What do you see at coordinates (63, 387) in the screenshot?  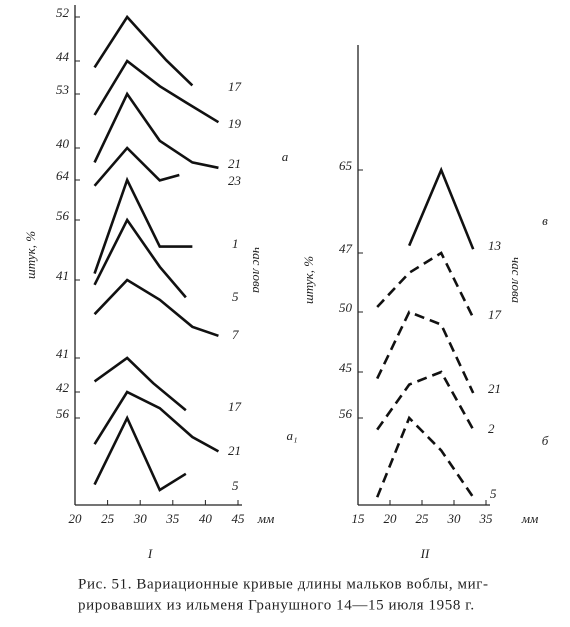 I see `peak-label: 42` at bounding box center [63, 387].